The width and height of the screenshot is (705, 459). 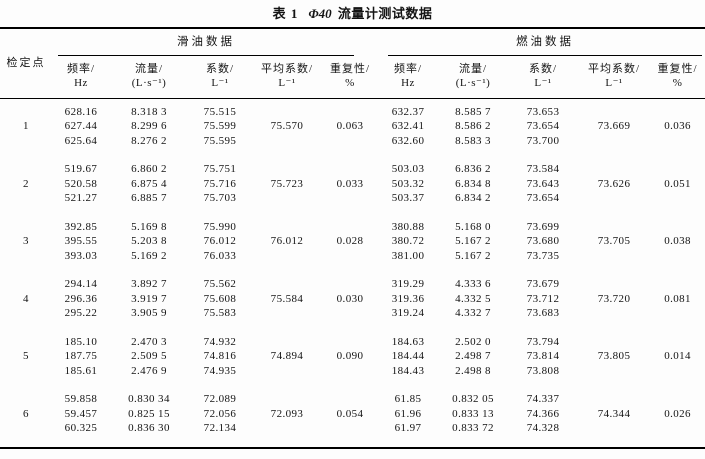 I want to click on lube-coef-cell: 75.599, so click(x=220, y=126).